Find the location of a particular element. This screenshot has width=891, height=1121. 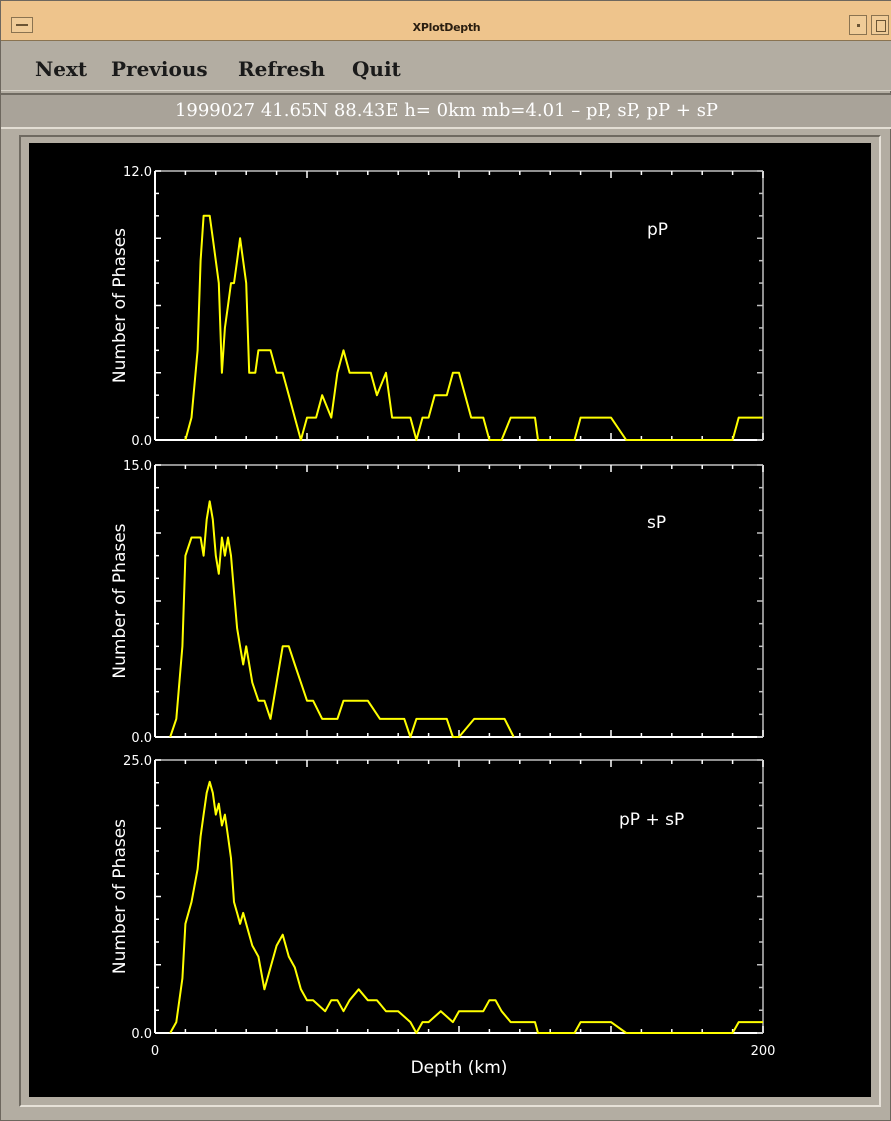

phase-label-1: pP is located at coordinates (657, 230).